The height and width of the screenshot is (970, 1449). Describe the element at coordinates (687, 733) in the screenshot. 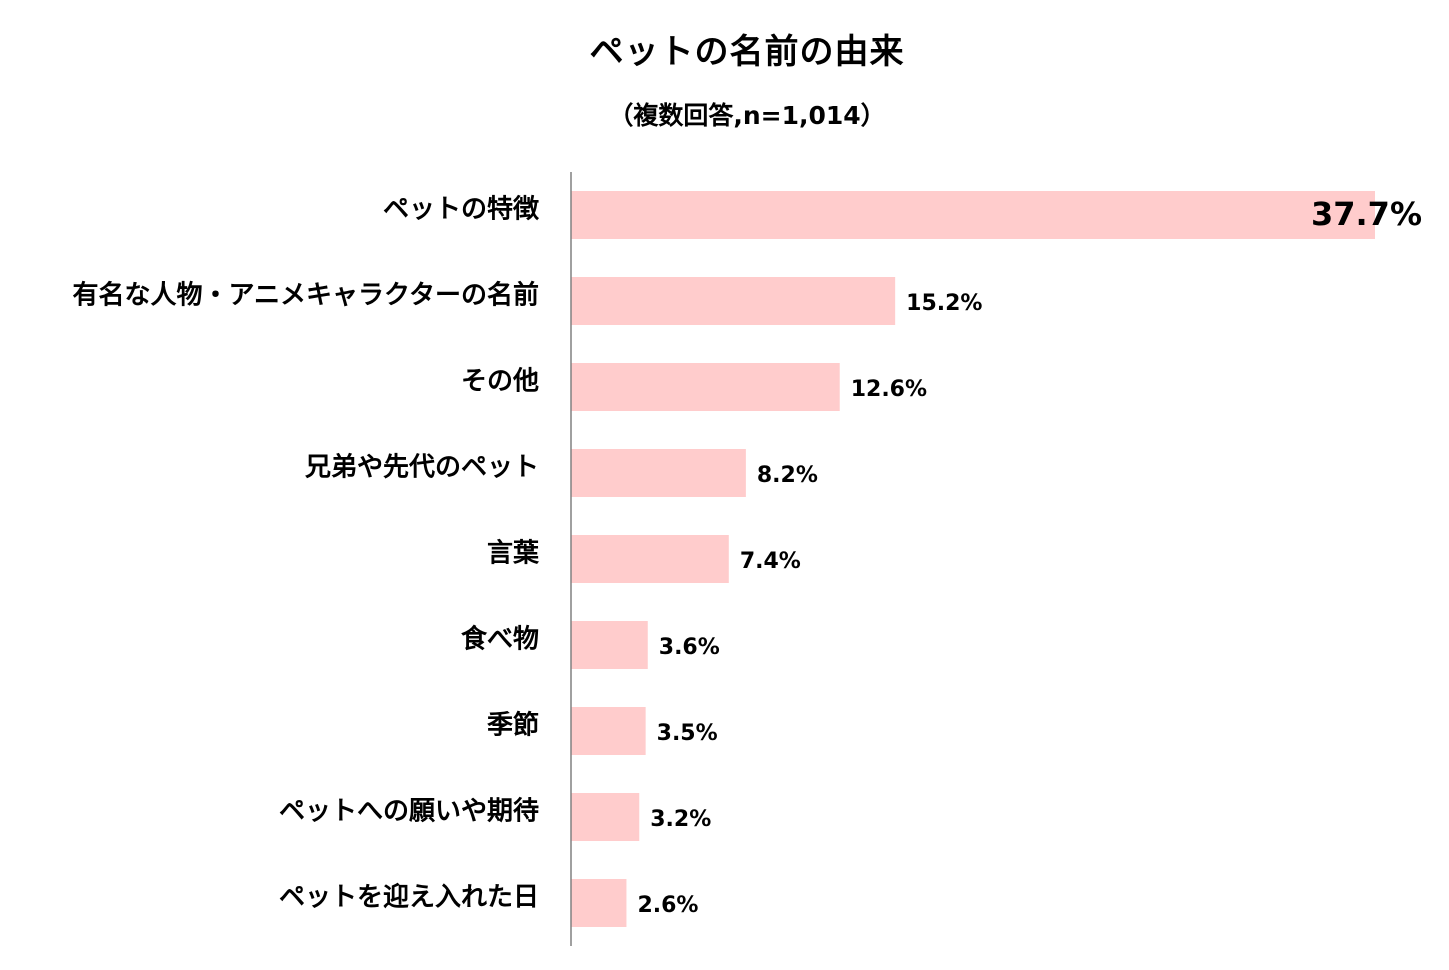

I see `value-label: 3.5%` at that location.